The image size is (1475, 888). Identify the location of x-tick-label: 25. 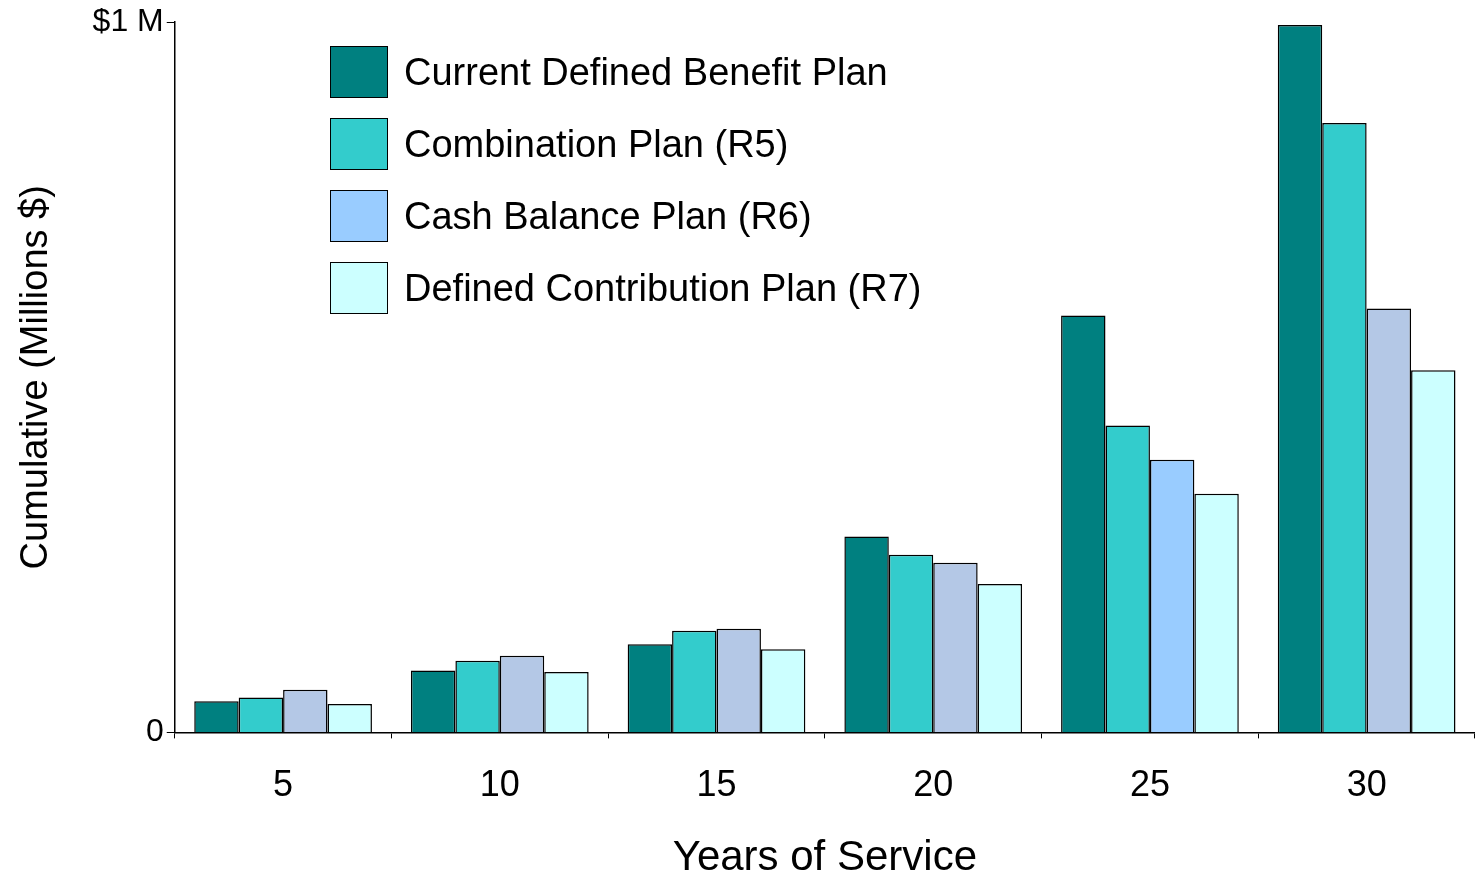
(1149, 783).